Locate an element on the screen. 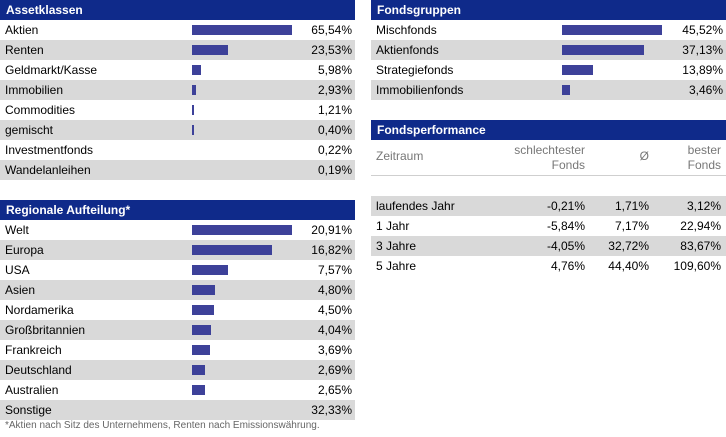 The height and width of the screenshot is (437, 726). list-item: Nordamerika 4,50% is located at coordinates (177, 310).